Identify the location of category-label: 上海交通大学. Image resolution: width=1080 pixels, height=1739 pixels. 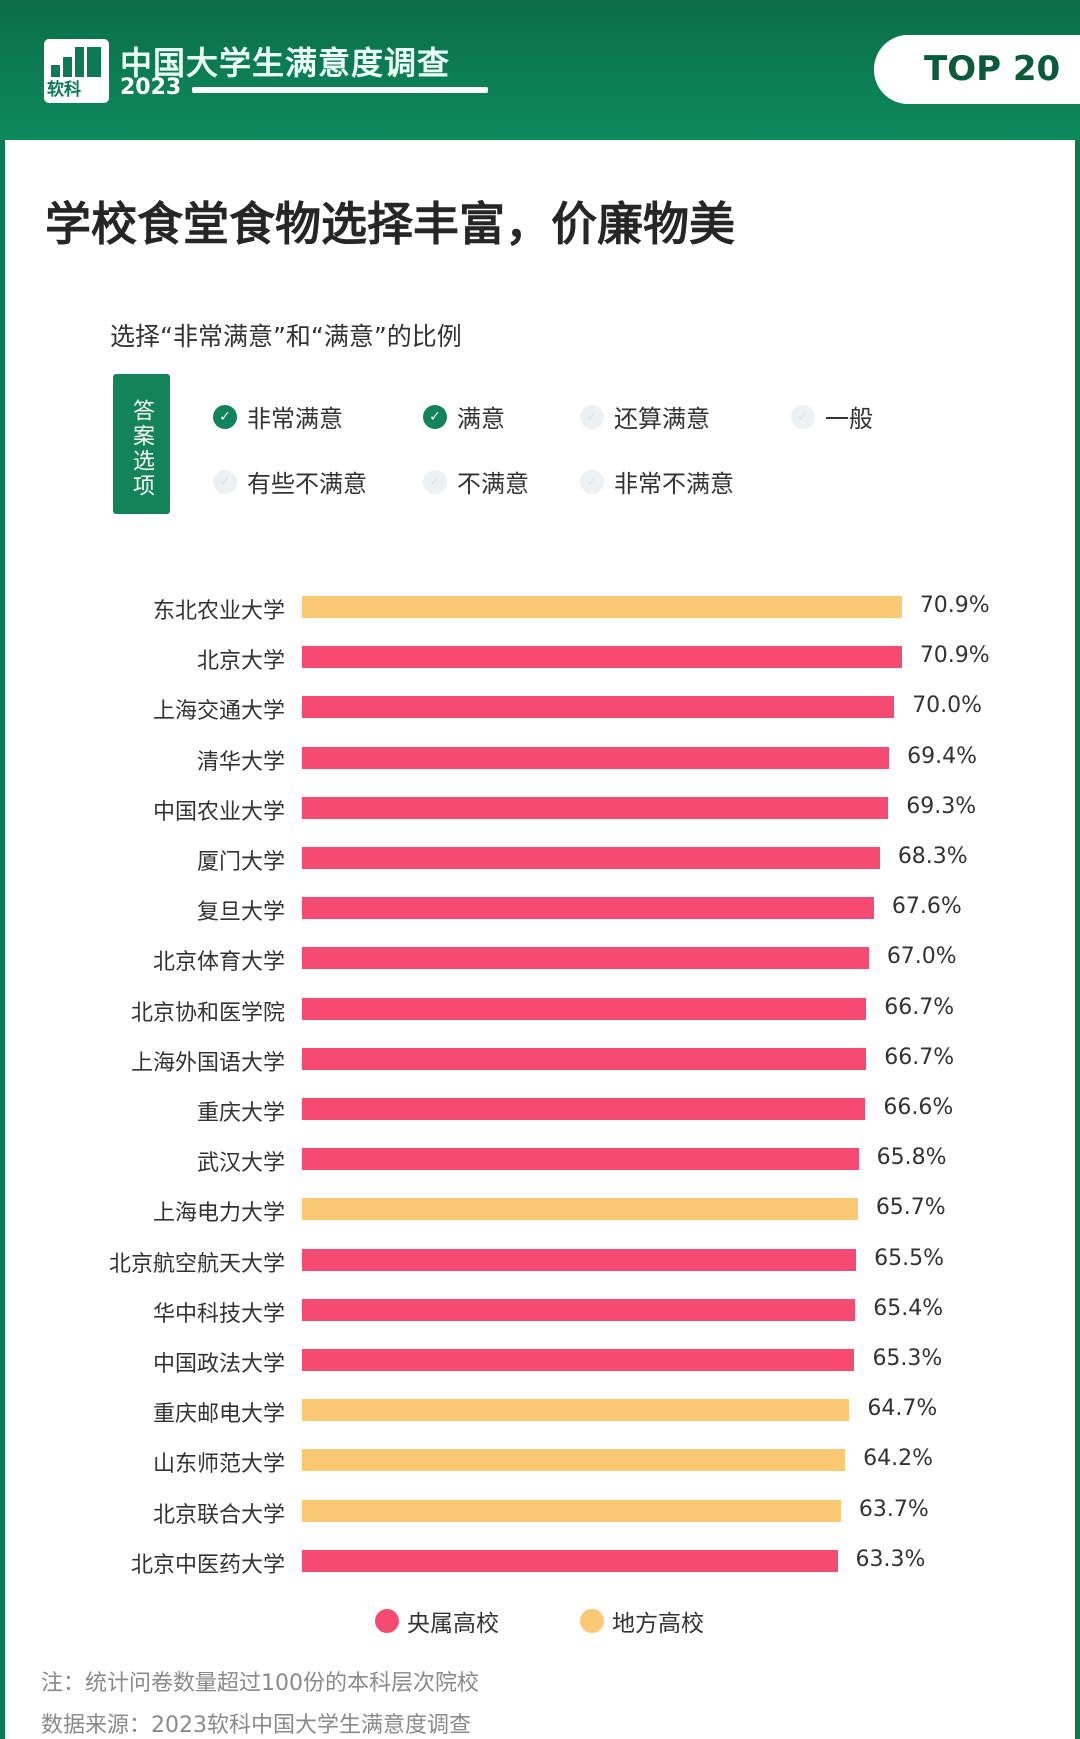
(218, 712).